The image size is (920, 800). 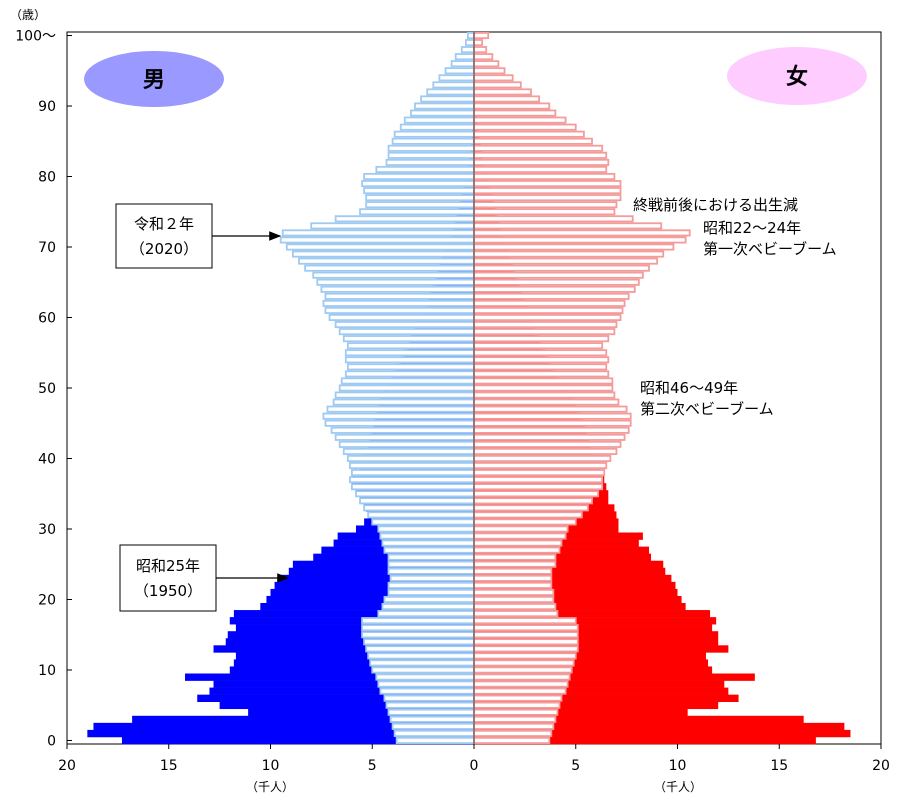 What do you see at coordinates (779, 766) in the screenshot?
I see `x-tick-label-right-15: 15` at bounding box center [779, 766].